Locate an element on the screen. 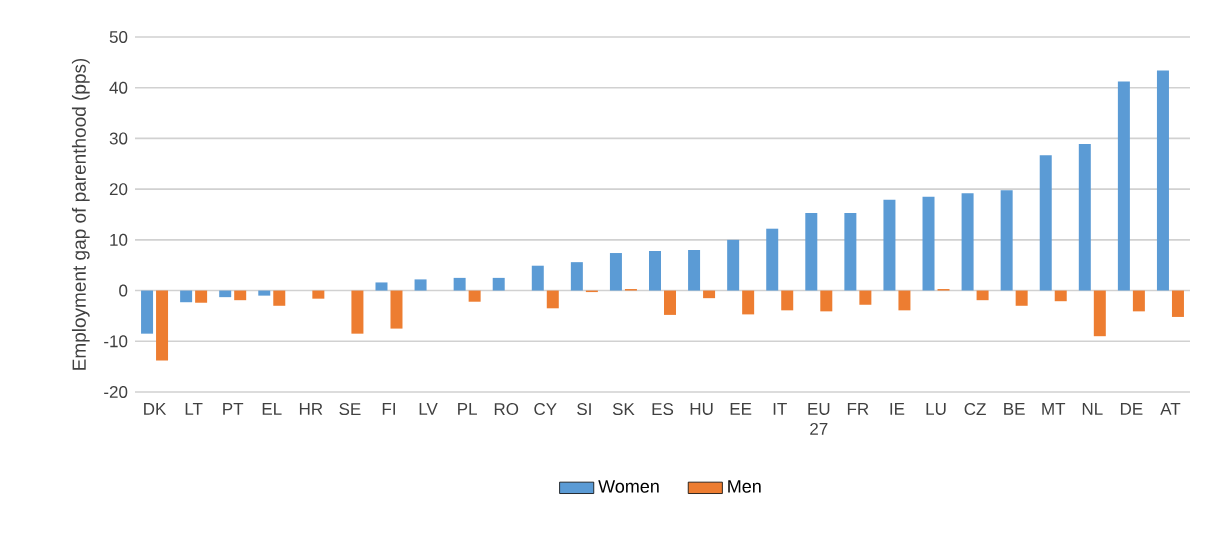 This screenshot has height=535, width=1231. y-tick-label: -20 is located at coordinates (116, 391).